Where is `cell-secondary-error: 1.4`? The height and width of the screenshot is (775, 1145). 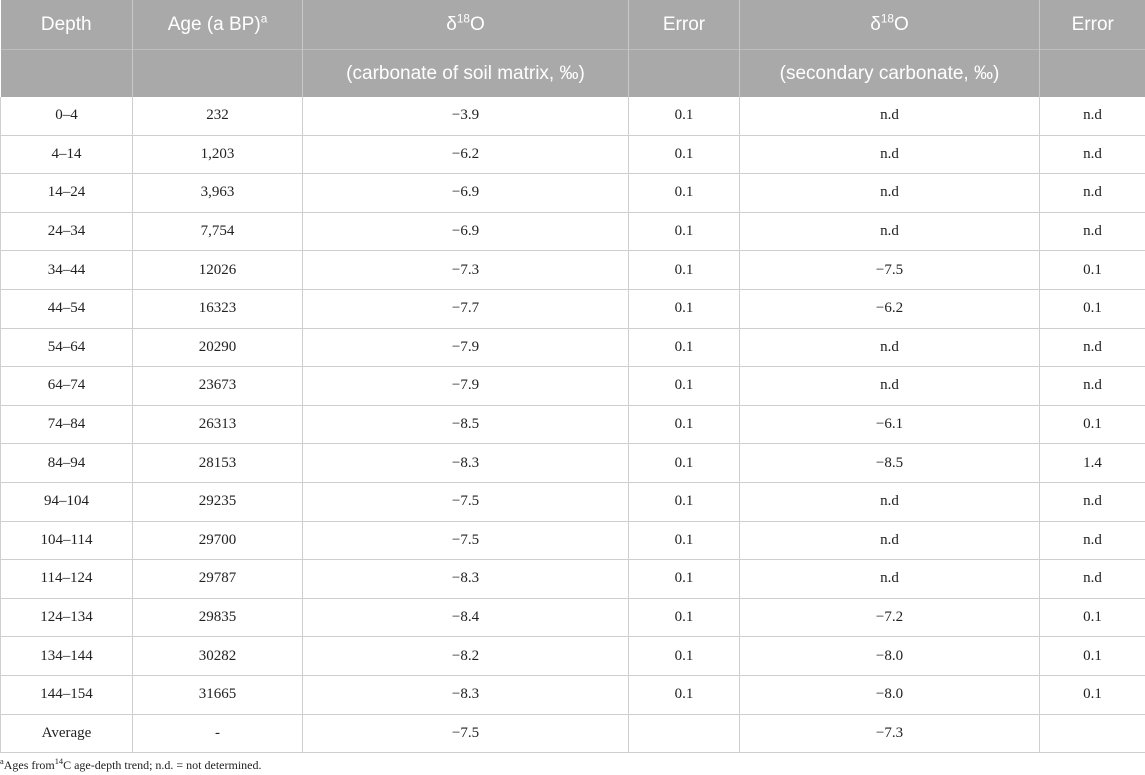
cell-secondary-error: 1.4 is located at coordinates (1092, 463).